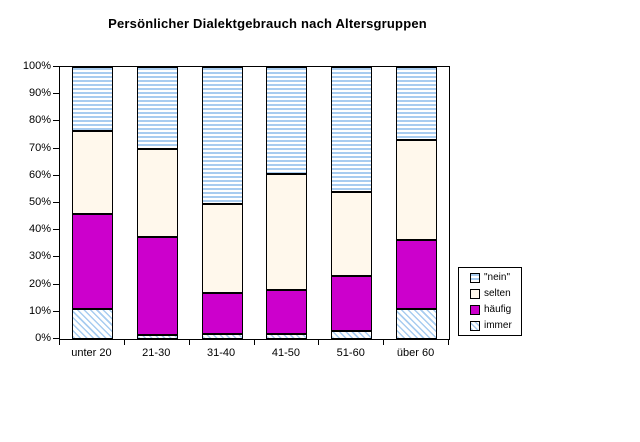  What do you see at coordinates (36, 66) in the screenshot?
I see `y-tick-label: 100%` at bounding box center [36, 66].